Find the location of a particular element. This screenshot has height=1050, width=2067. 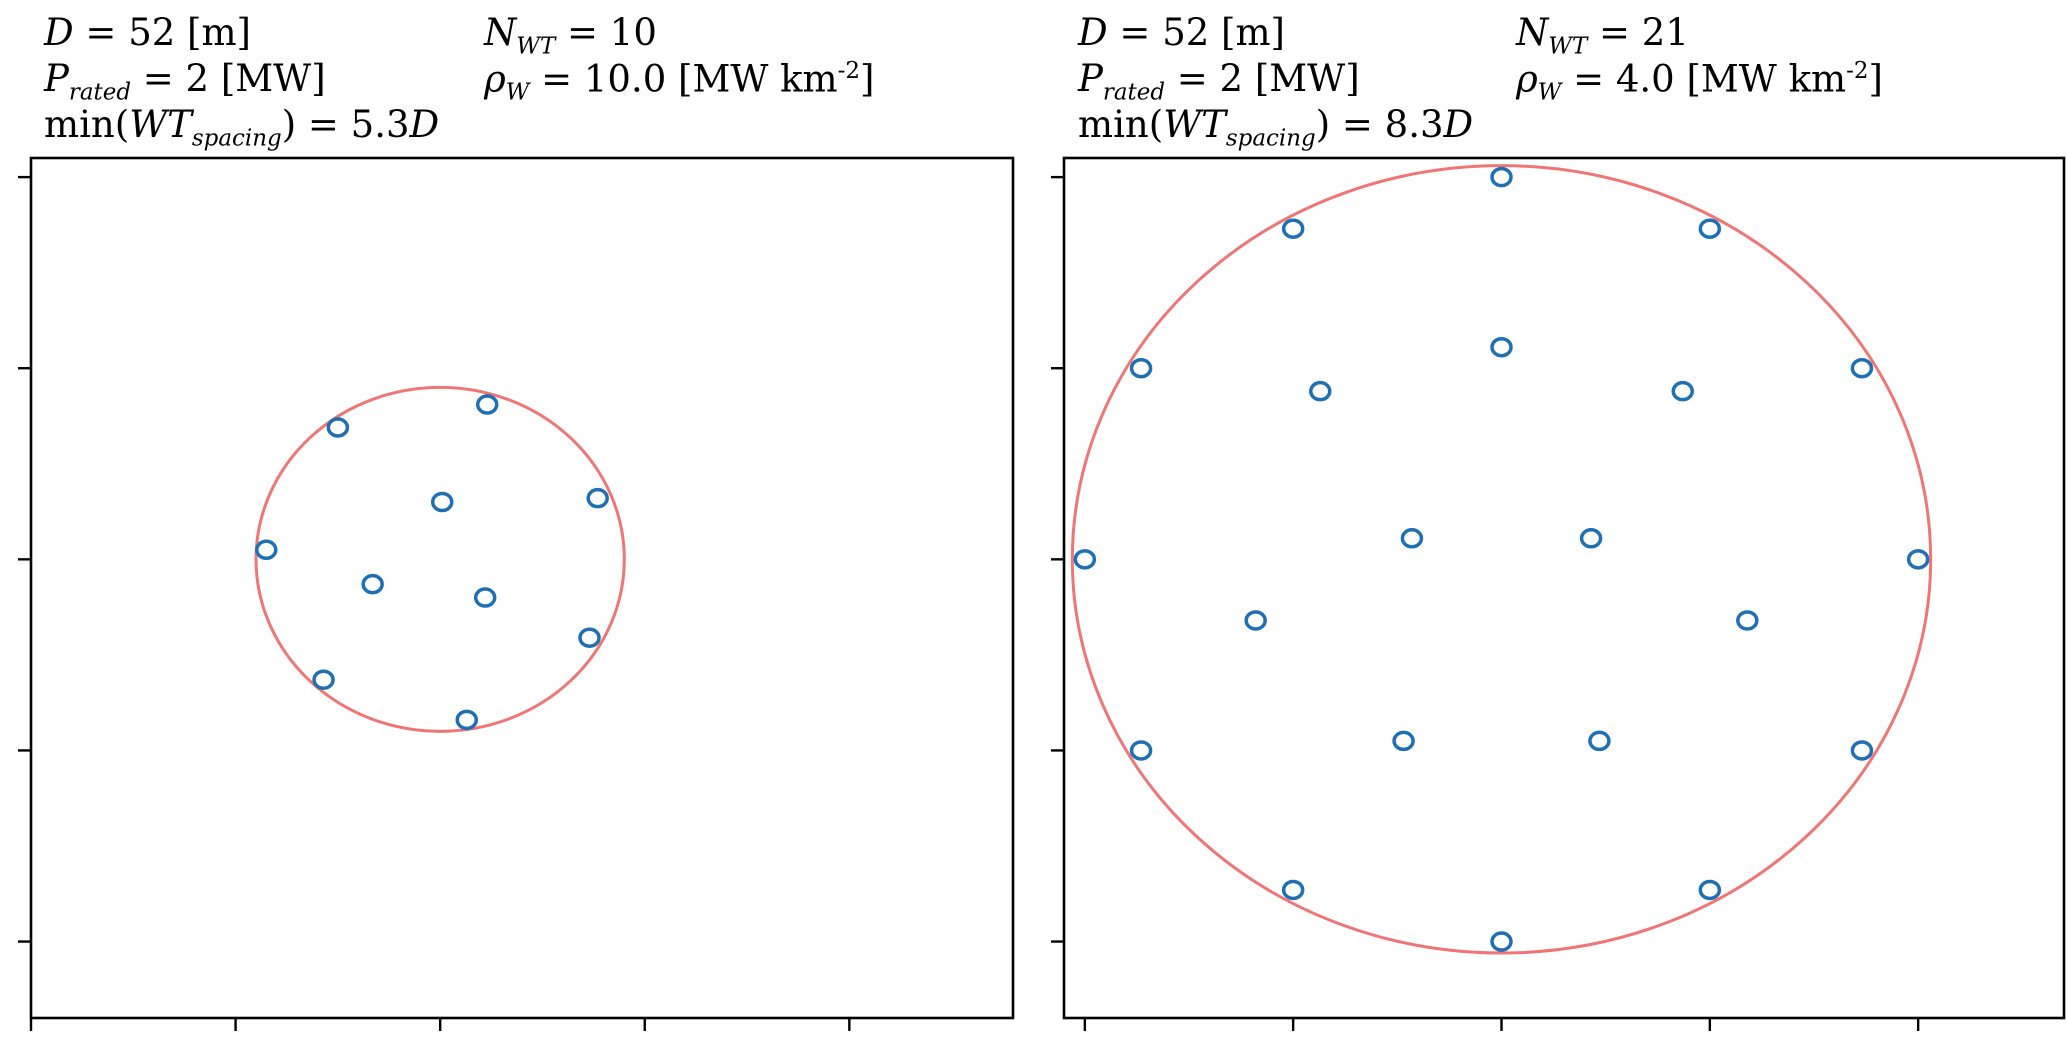

min-spacing-label: min(WTspacing) = 8.3D is located at coordinates (1276, 127).